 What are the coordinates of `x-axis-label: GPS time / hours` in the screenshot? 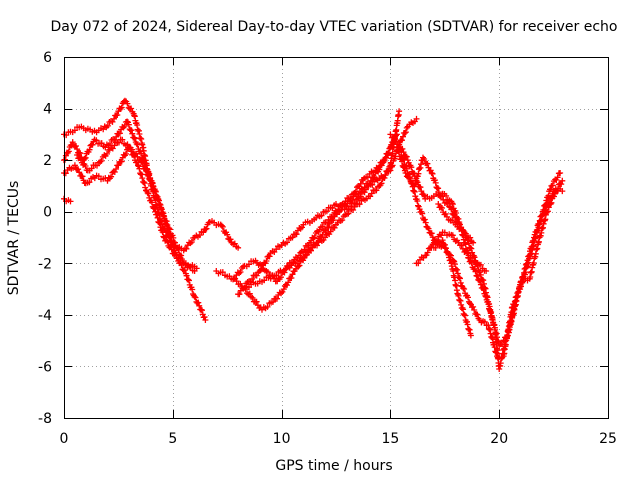 It's located at (333, 466).